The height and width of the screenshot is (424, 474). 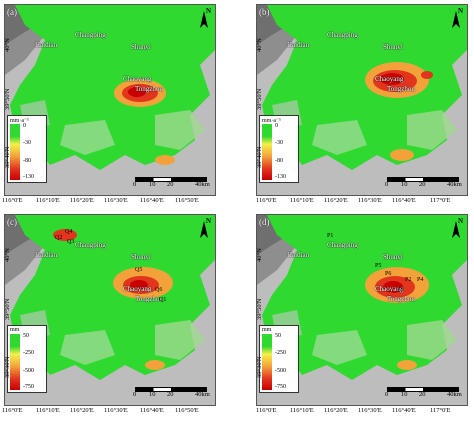 What do you see at coordinates (69, 232) in the screenshot?
I see `point-label: Q4` at bounding box center [69, 232].